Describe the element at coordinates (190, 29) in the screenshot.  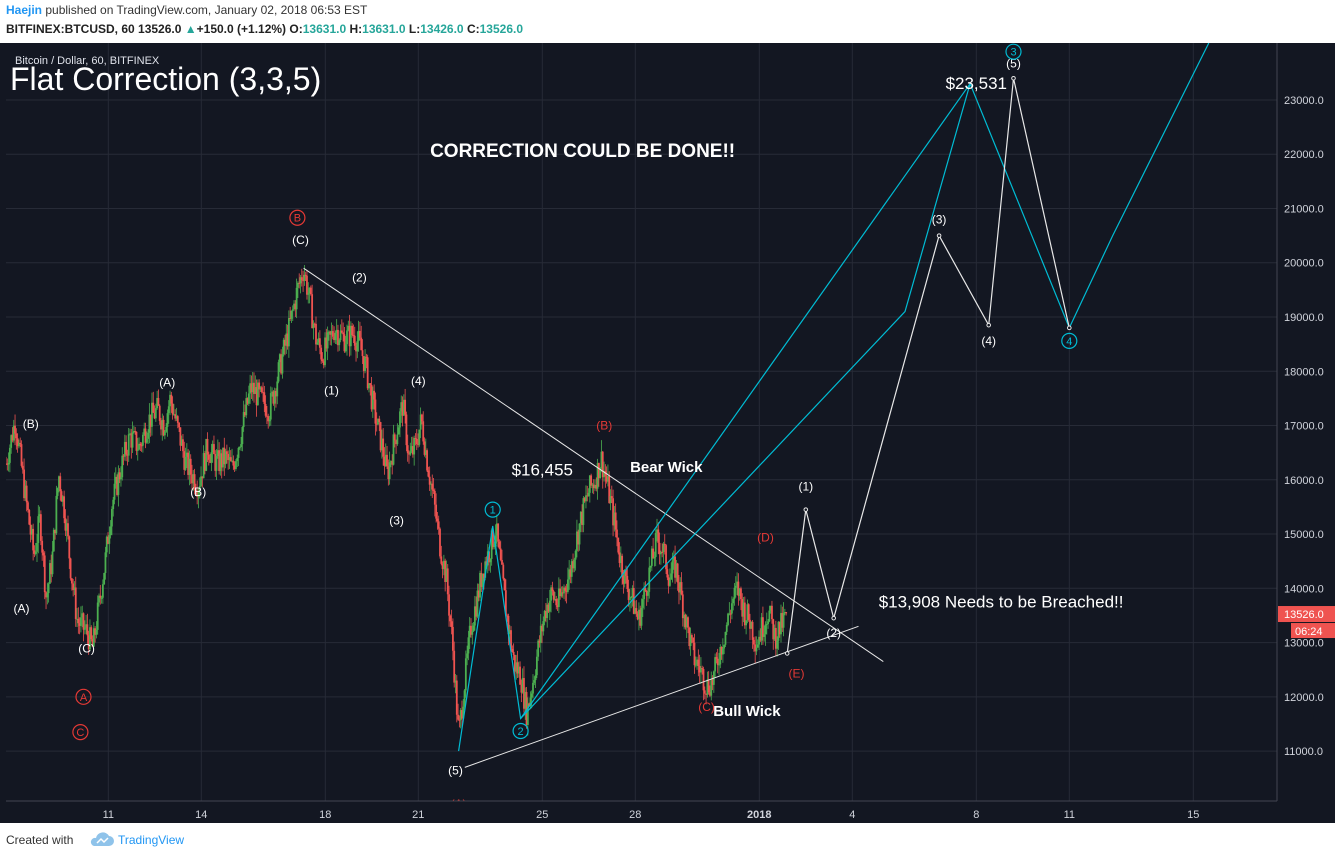
I see `up-arrow-icon: ▲` at that location.